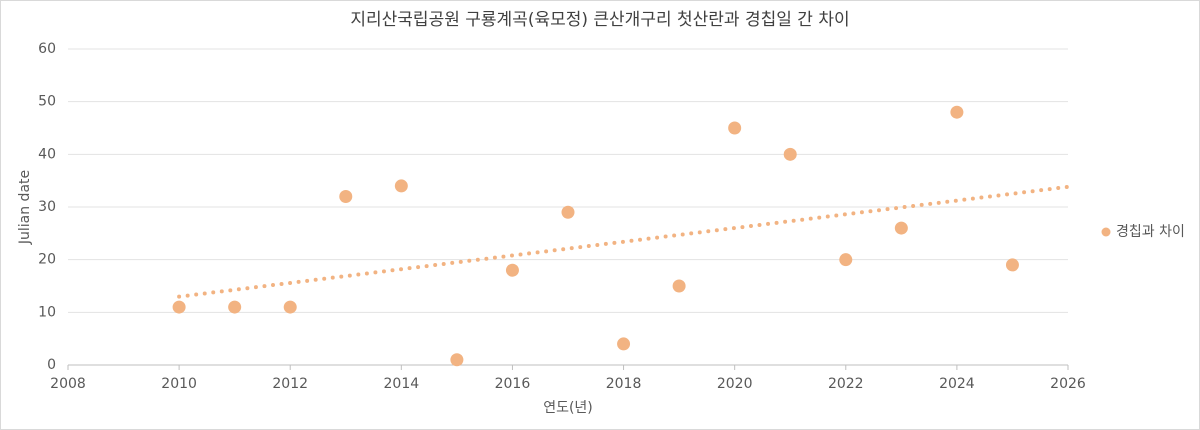 The width and height of the screenshot is (1200, 430). What do you see at coordinates (68, 384) in the screenshot?
I see `x-tick-label: 2008` at bounding box center [68, 384].